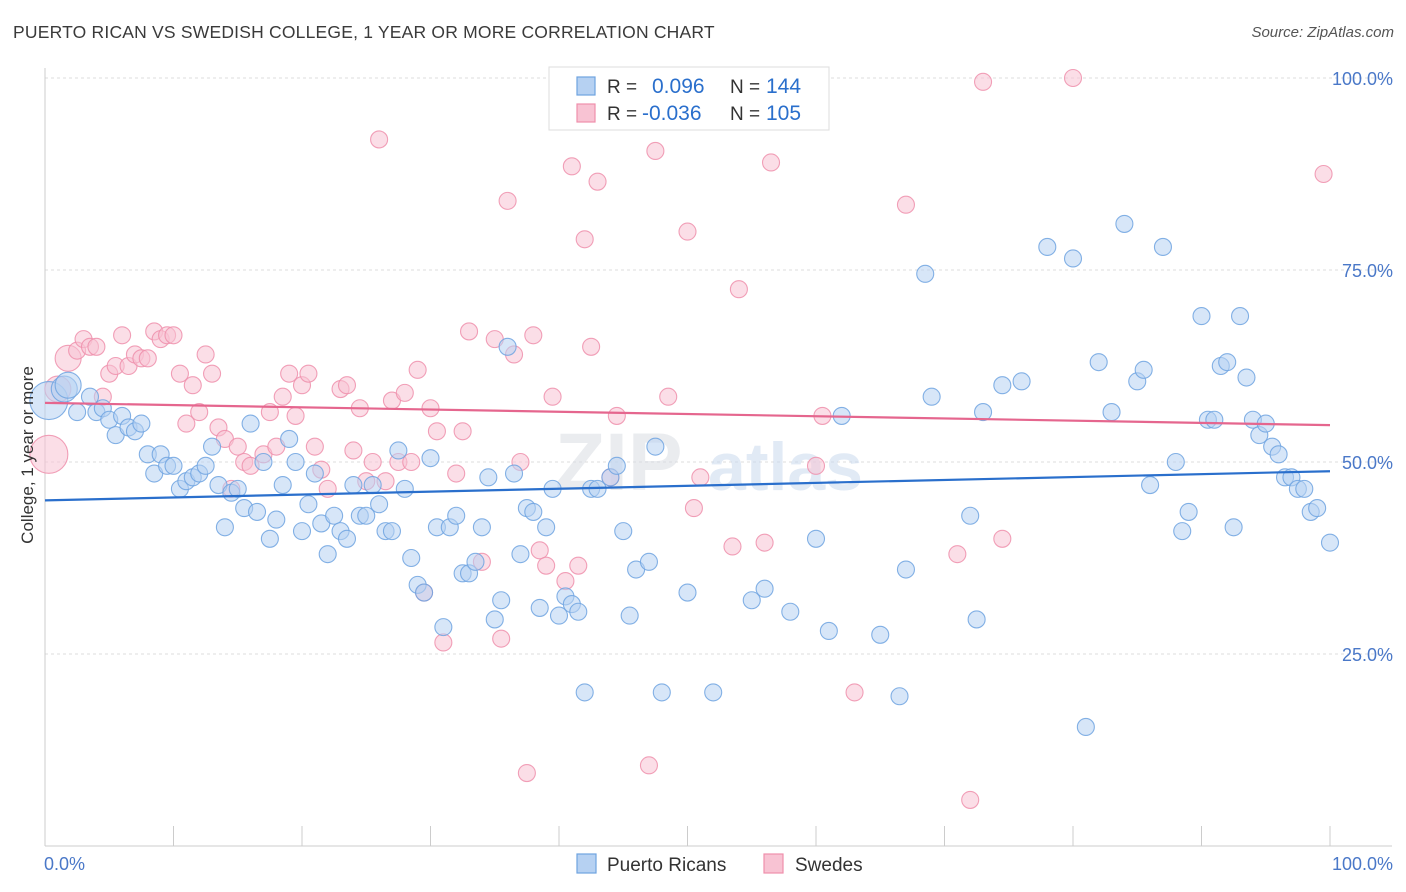 This screenshot has width=1406, height=892. What do you see at coordinates (666, 865) in the screenshot?
I see `series-legend-blue-label: Puerto Ricans` at bounding box center [666, 865].